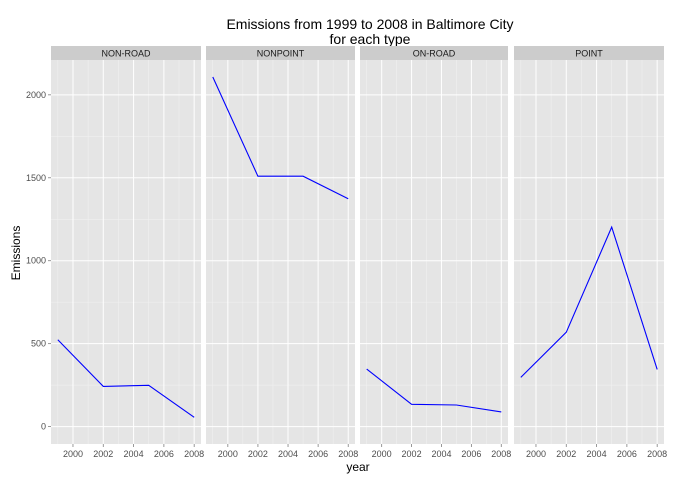 Image resolution: width=680 pixels, height=480 pixels. What do you see at coordinates (589, 301) in the screenshot?
I see `series-line-point` at bounding box center [589, 301].